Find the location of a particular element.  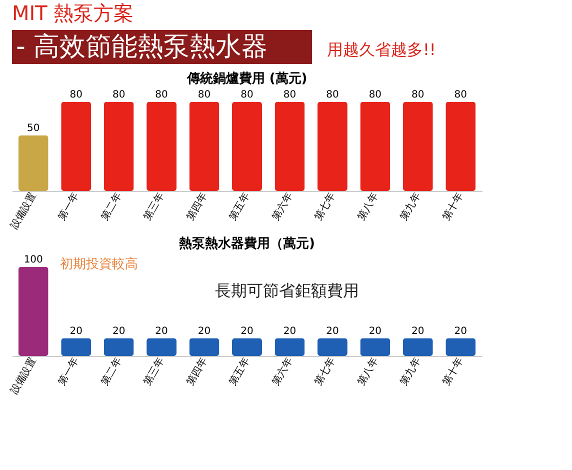

data-label: 50 is located at coordinates (33, 128).